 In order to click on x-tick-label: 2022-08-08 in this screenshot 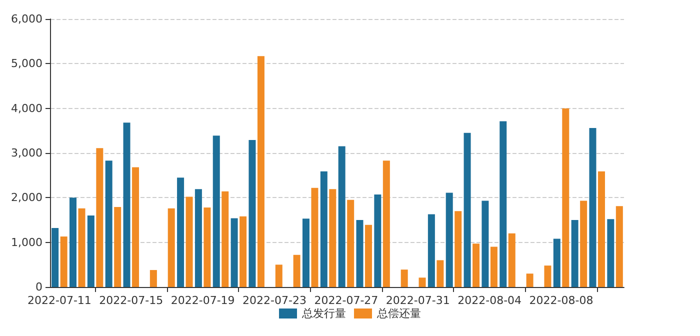, I will do `click(561, 300)`.